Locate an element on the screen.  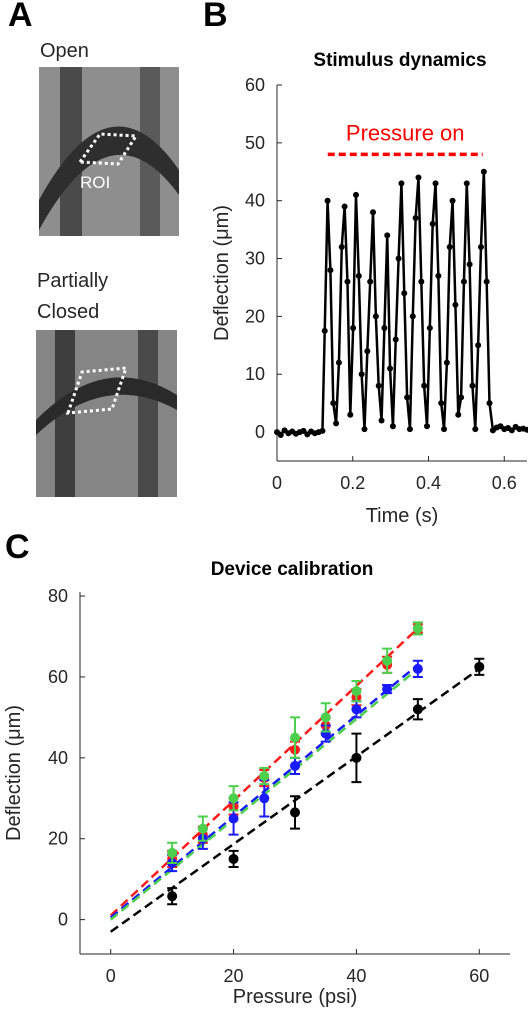
chart-title: Device calibration is located at coordinates (292, 569).